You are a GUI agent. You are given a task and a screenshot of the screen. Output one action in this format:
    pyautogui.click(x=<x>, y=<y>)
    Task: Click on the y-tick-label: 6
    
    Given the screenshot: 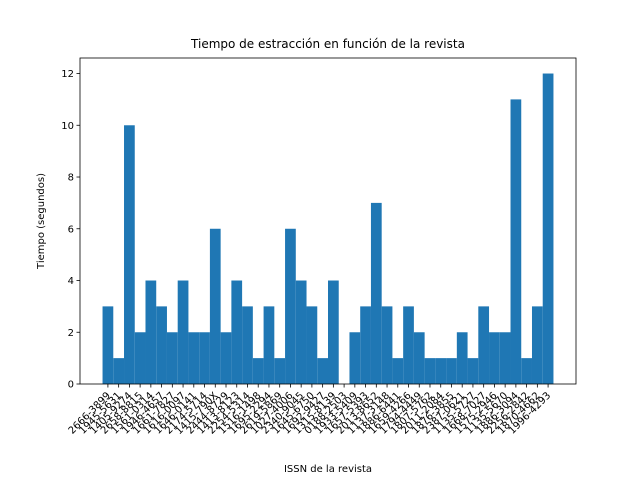 What is the action you would take?
    pyautogui.click(x=71, y=229)
    